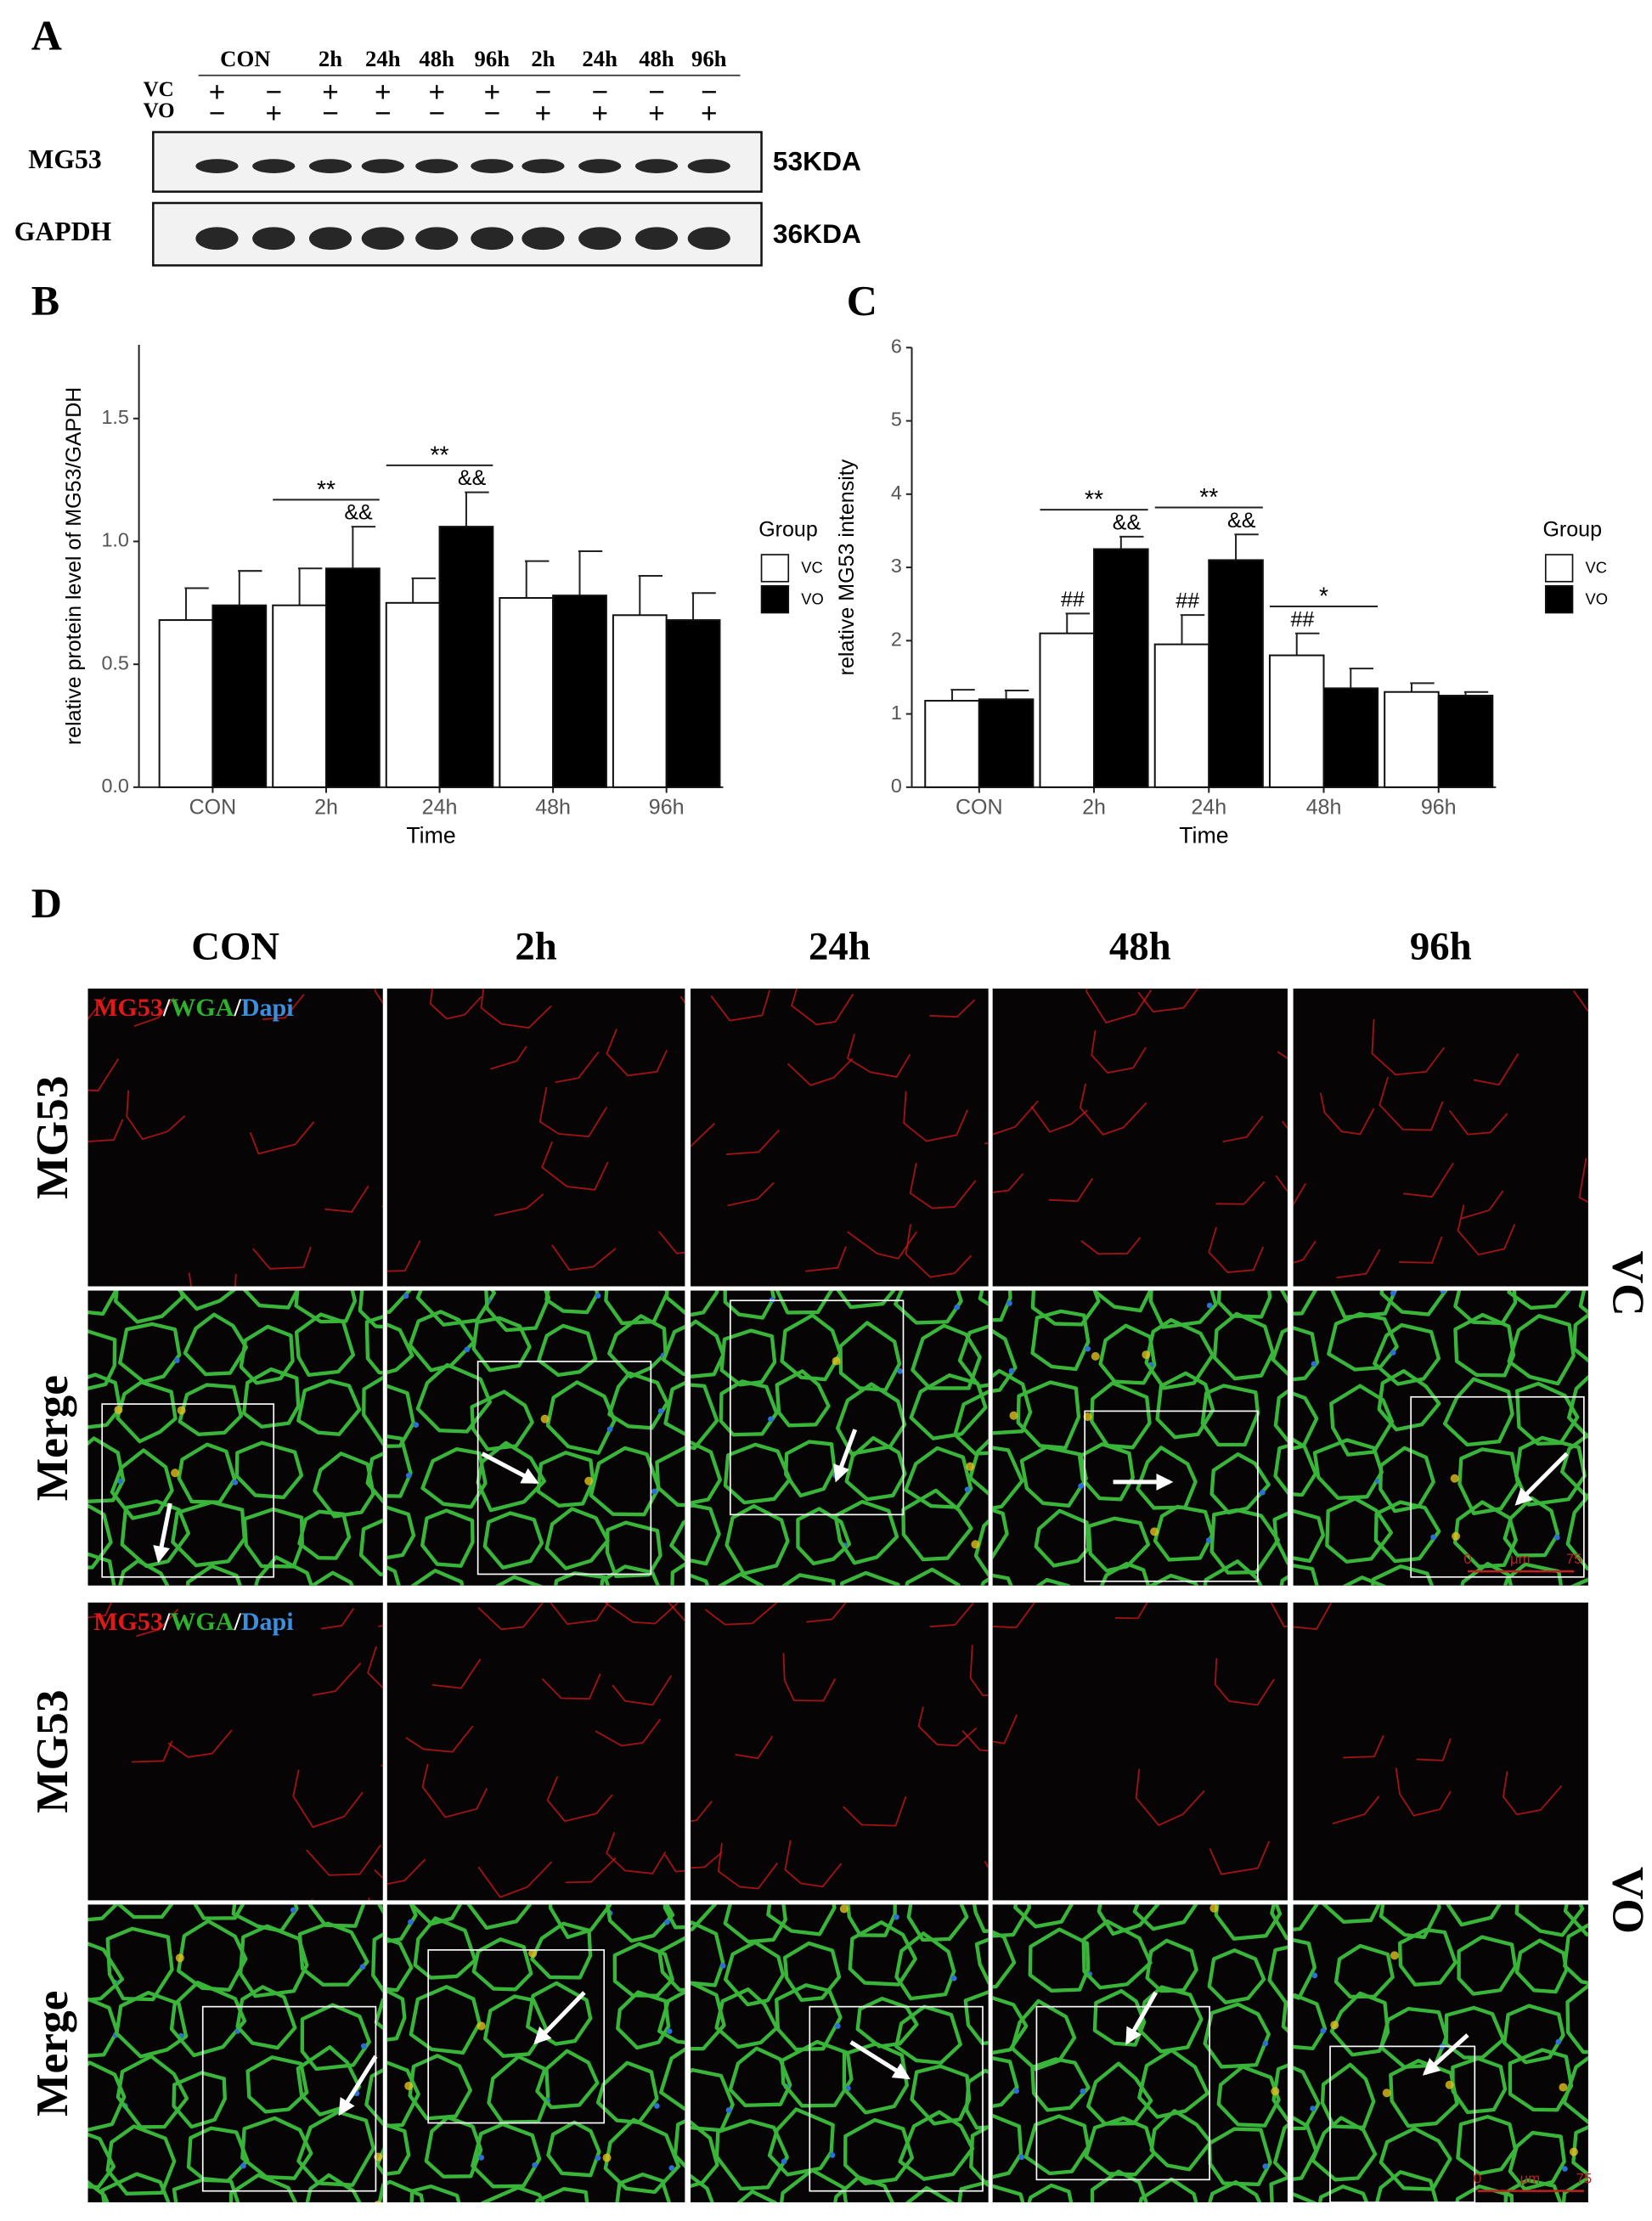 Image resolution: width=1652 pixels, height=2221 pixels. I want to click on blot-band, so click(656, 239).